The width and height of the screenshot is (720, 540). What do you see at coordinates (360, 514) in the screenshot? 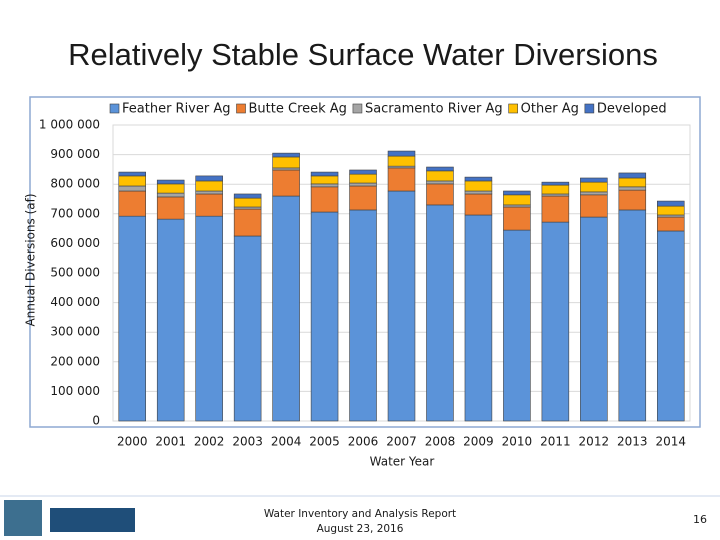
I see `footer-line: Water Inventory and Analysis Report` at bounding box center [360, 514].